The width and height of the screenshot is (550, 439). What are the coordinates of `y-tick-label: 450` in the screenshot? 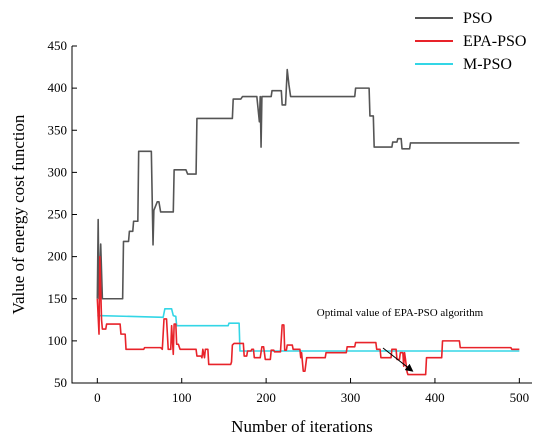 It's located at (58, 45).